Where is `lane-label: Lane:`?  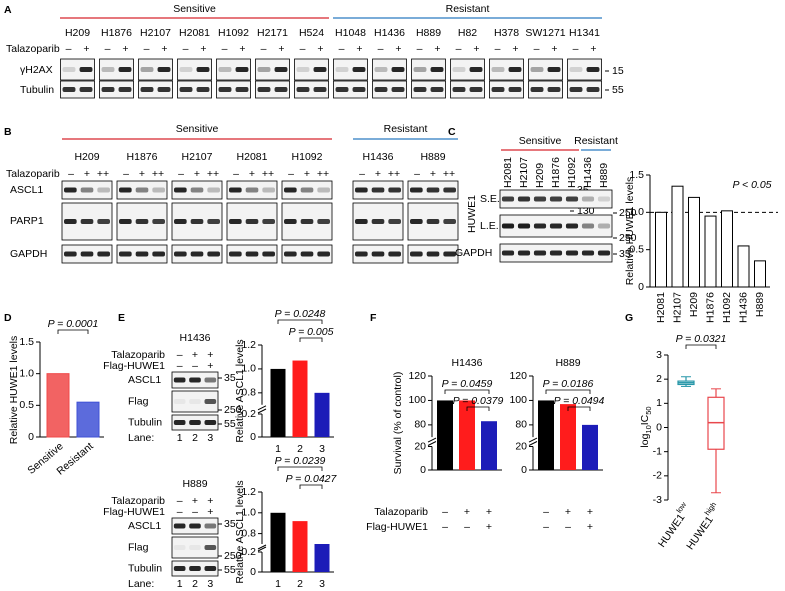
lane-label: Lane: is located at coordinates (141, 584).